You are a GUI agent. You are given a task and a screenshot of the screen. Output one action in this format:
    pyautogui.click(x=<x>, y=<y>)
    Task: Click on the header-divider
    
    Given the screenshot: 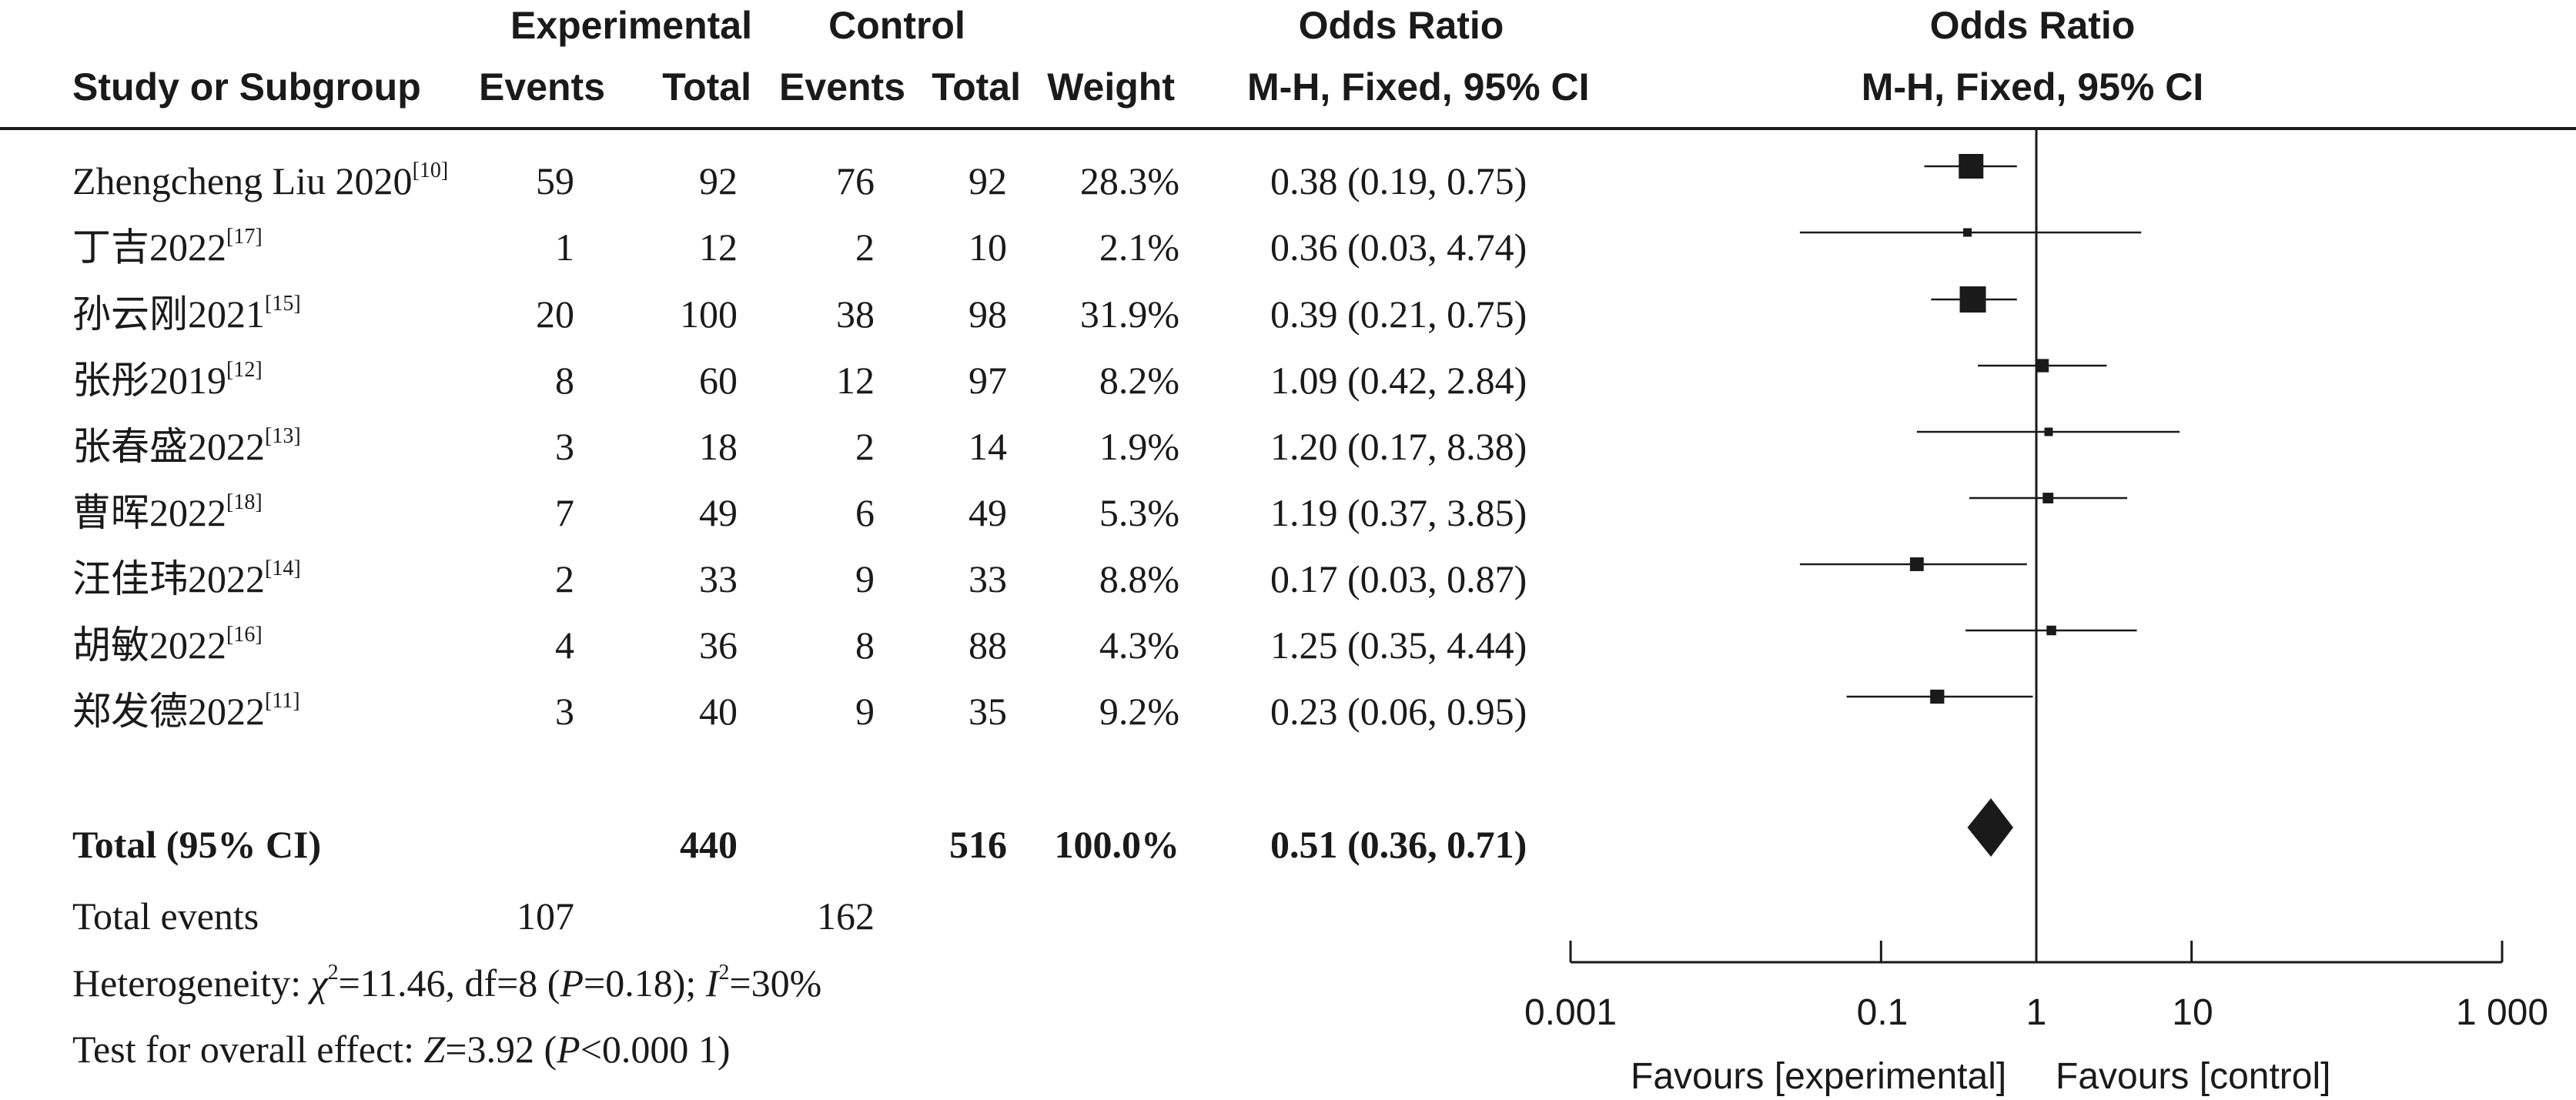 What is the action you would take?
    pyautogui.click(x=1288, y=128)
    